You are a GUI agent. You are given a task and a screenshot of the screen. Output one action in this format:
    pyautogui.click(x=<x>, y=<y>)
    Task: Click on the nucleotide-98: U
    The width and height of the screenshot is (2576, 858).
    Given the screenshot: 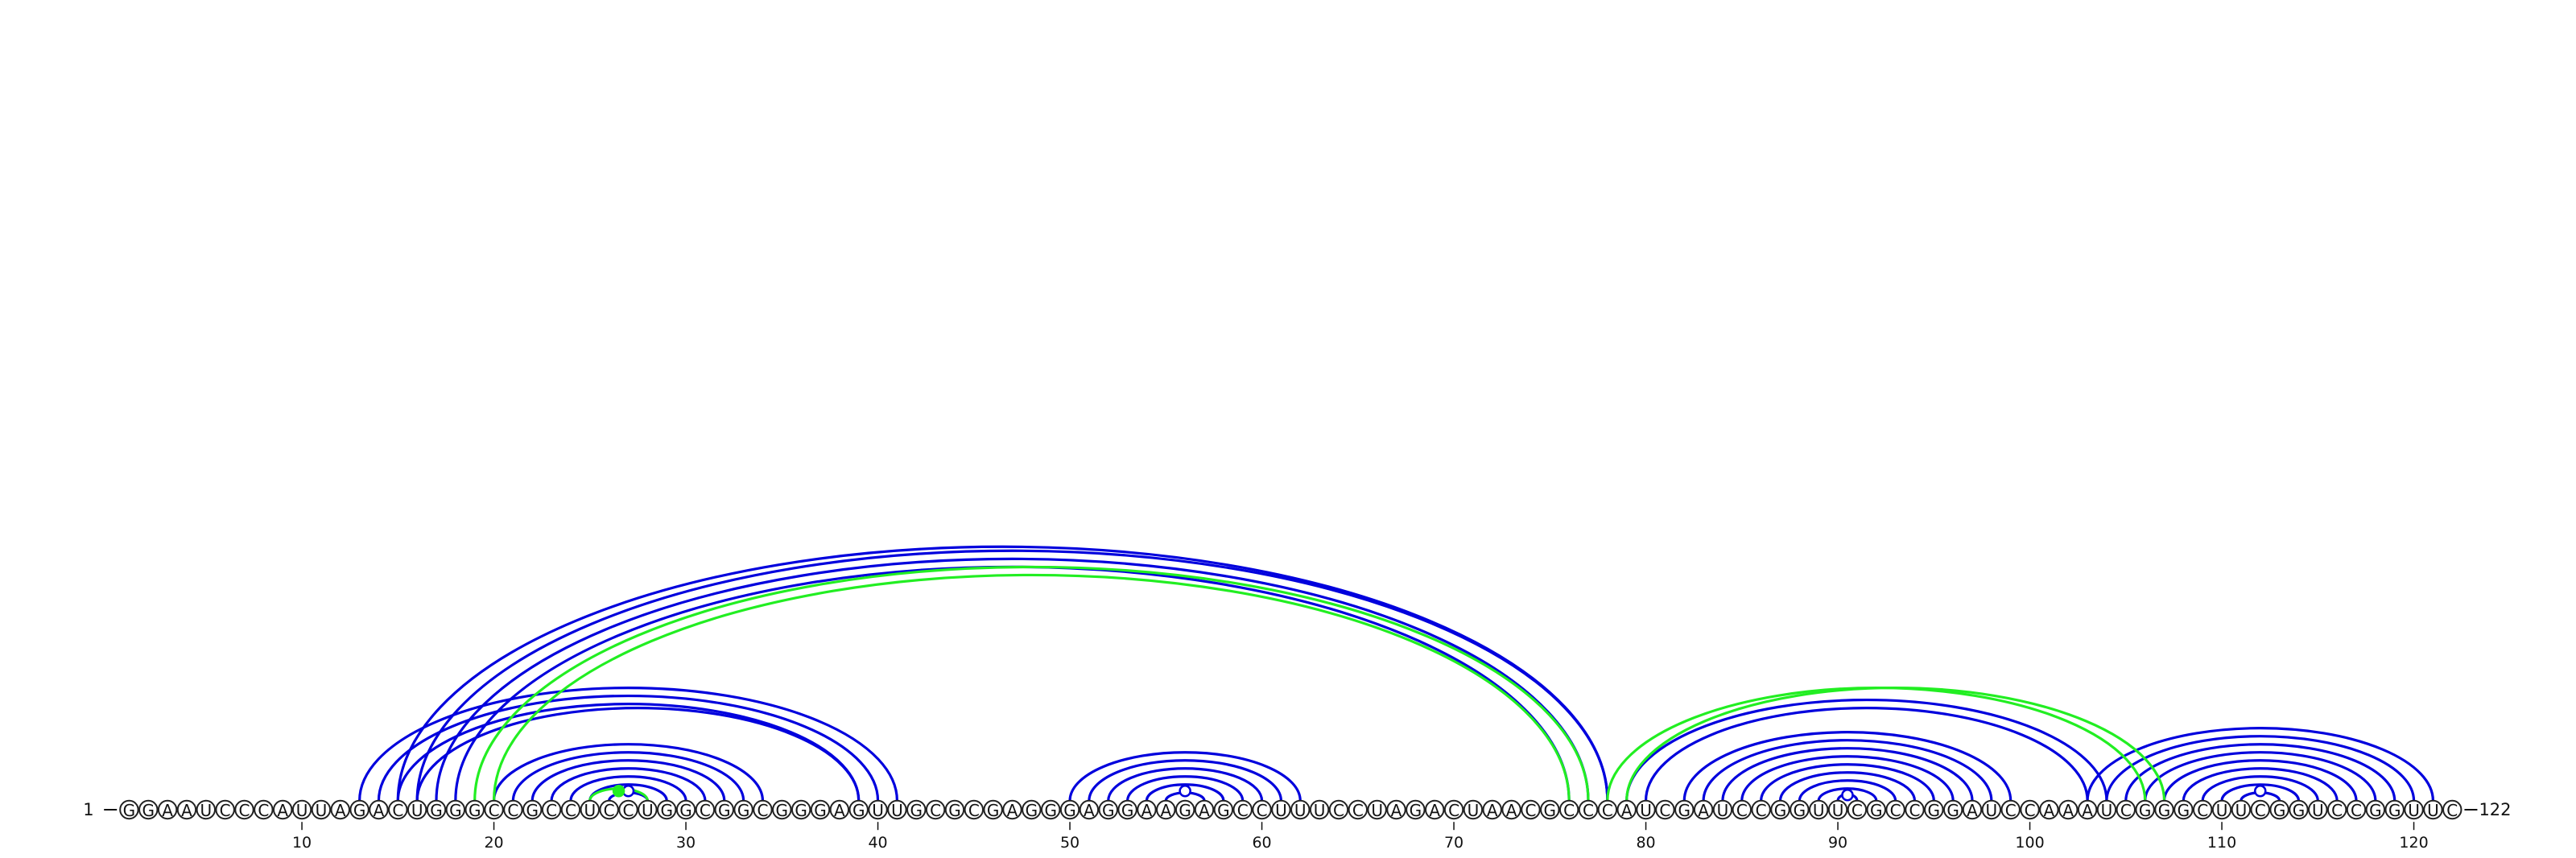 What is the action you would take?
    pyautogui.click(x=1991, y=809)
    